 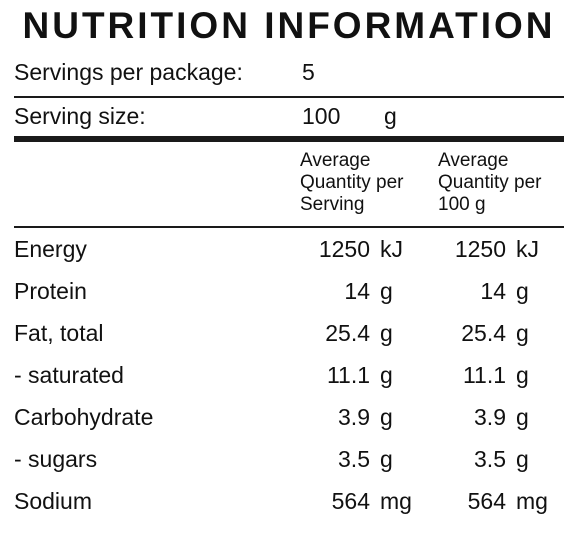 I want to click on nutrient-name: Fat, total, so click(x=59, y=333).